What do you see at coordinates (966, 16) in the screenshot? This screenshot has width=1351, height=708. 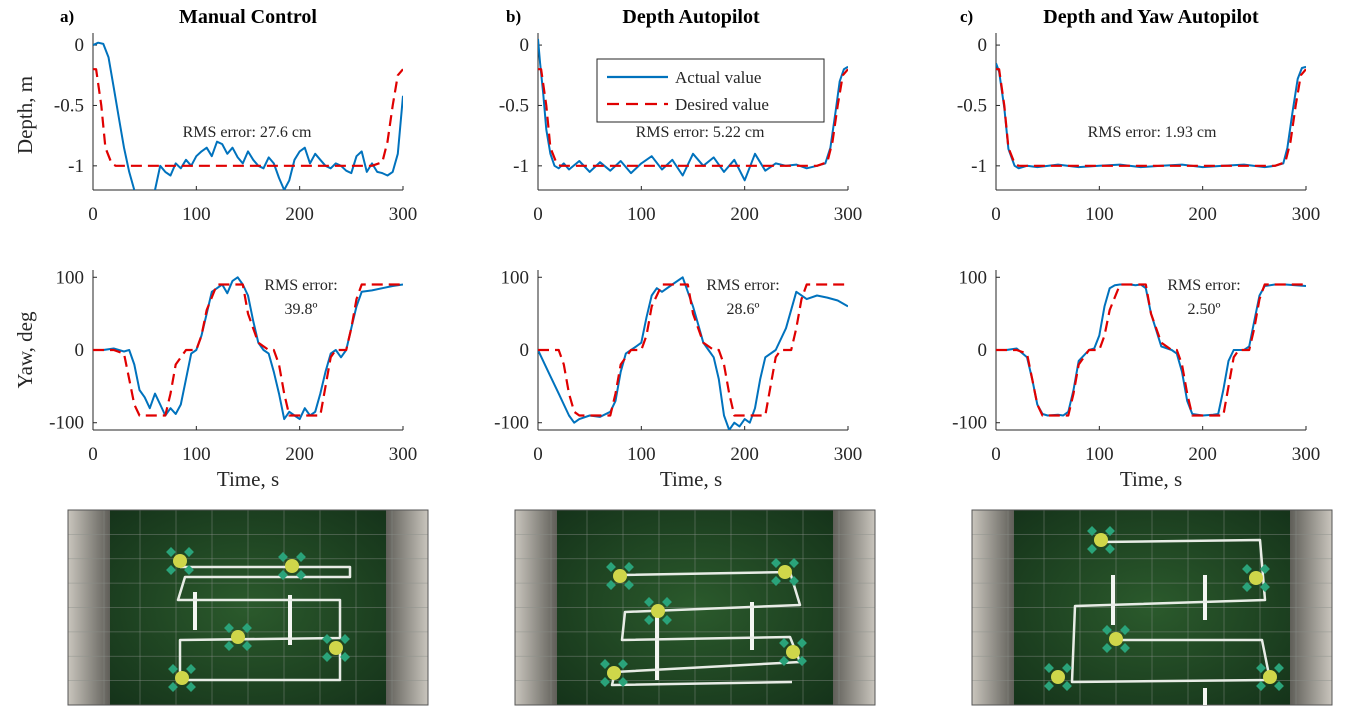 I see `panel-letter-c: c)` at bounding box center [966, 16].